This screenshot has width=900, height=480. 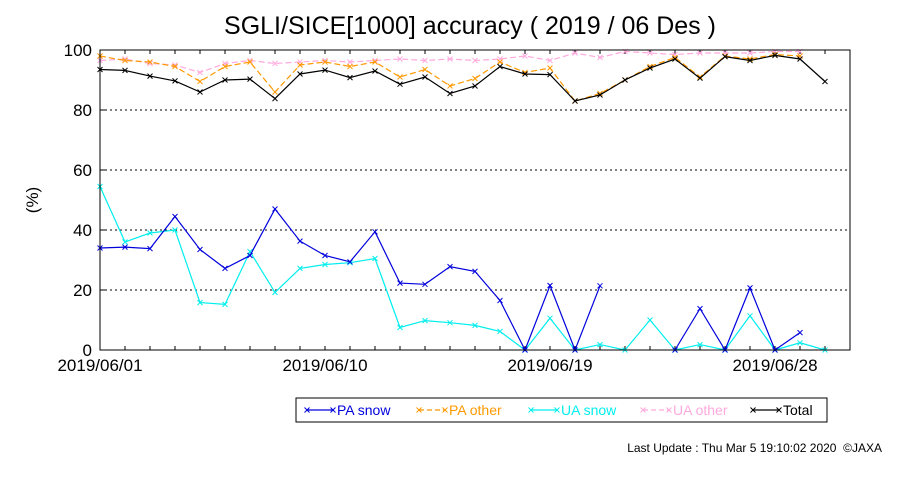 I want to click on y-axis-label: (%), so click(x=32, y=200).